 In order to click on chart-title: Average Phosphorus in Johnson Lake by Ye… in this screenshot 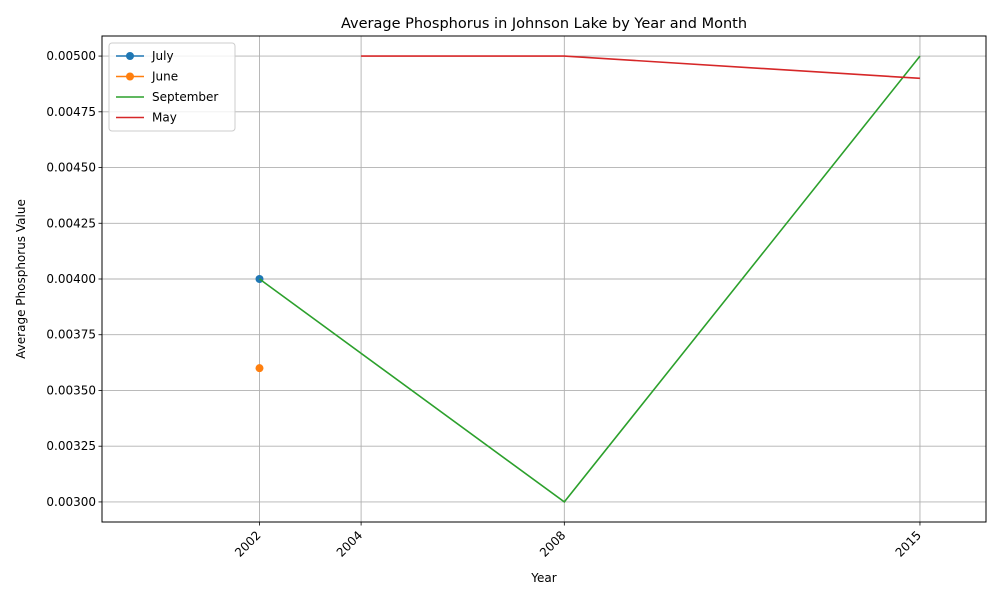, I will do `click(544, 24)`.